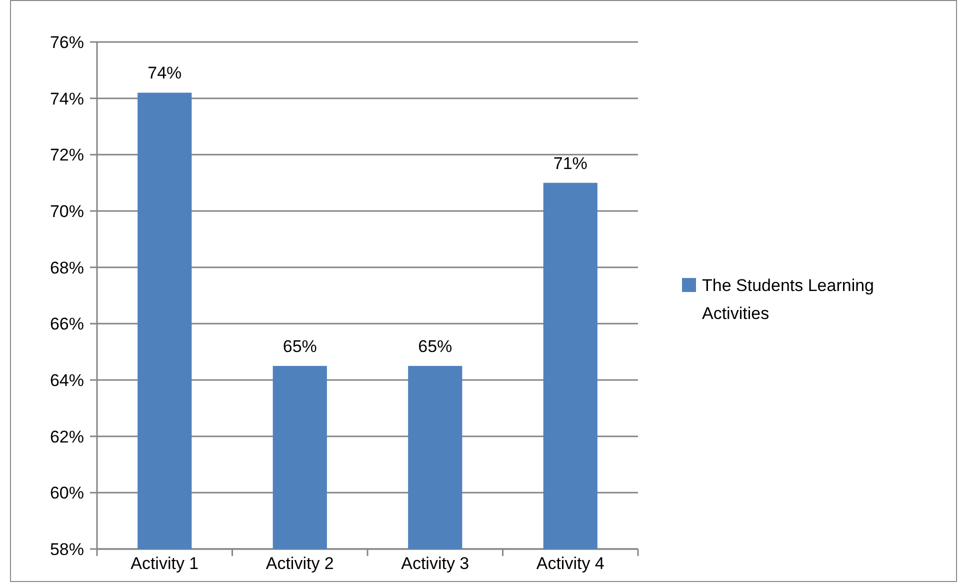 The width and height of the screenshot is (958, 583). I want to click on data-label: 74%, so click(165, 73).